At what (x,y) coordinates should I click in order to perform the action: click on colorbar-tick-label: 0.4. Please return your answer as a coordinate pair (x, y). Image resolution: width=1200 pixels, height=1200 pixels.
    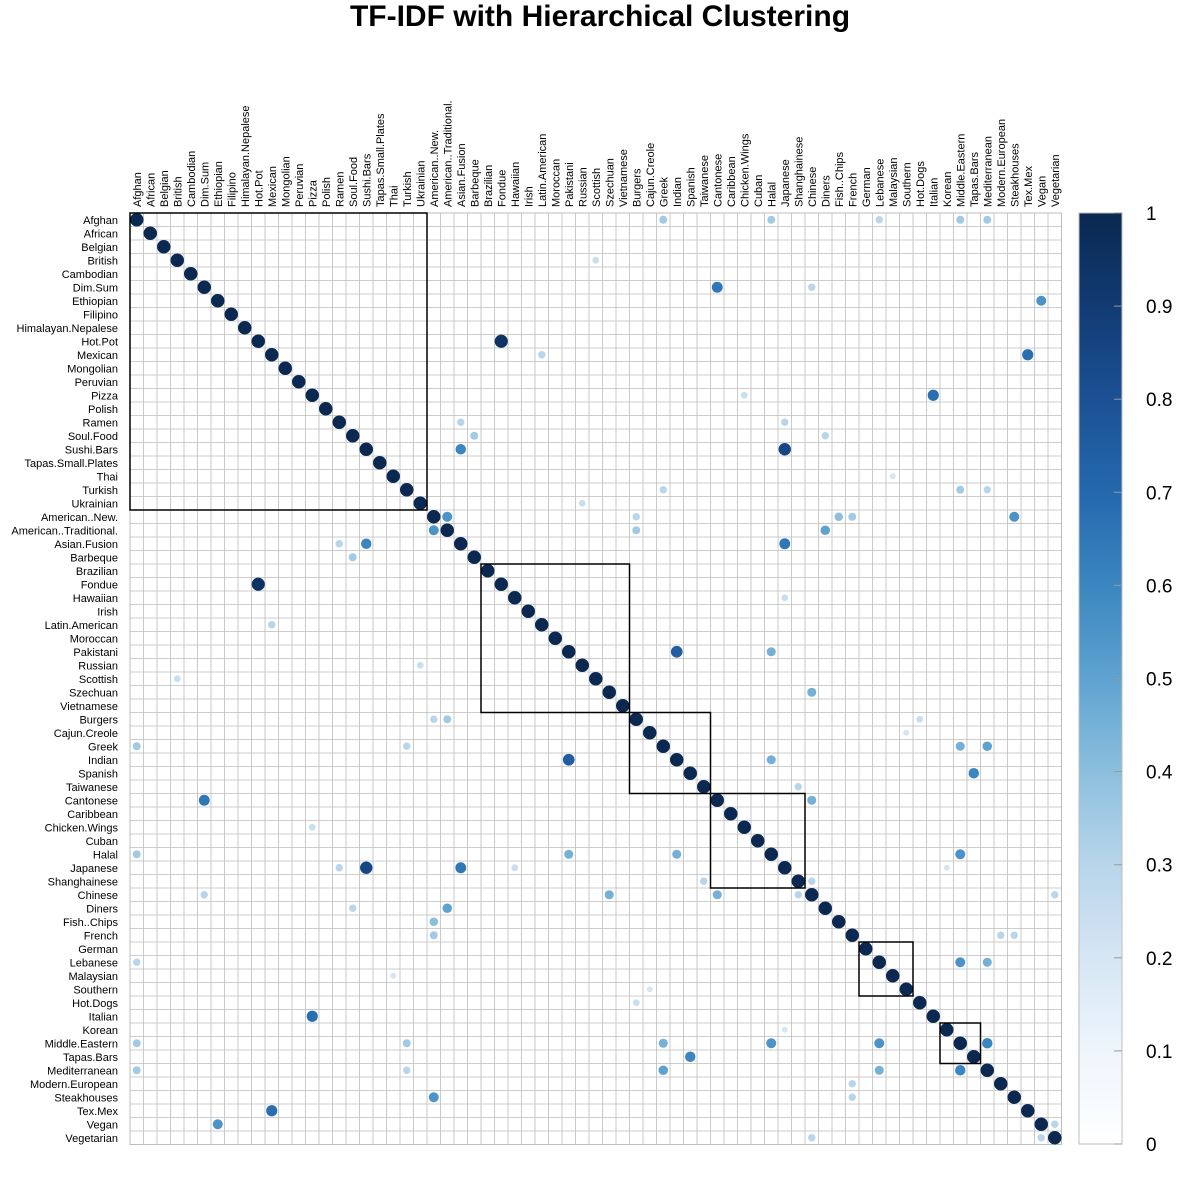
    Looking at the image, I should click on (1159, 773).